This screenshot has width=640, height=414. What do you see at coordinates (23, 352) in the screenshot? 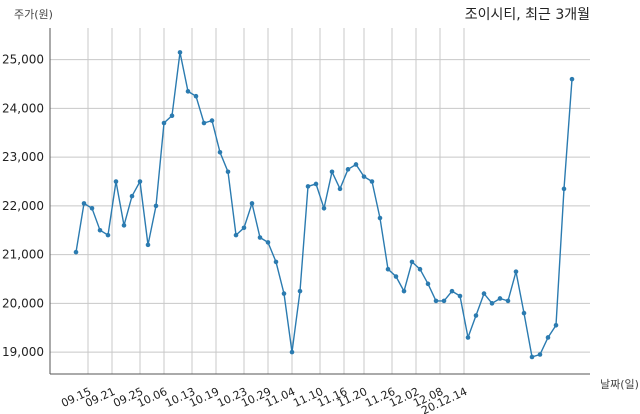
I see `y-tick-label: 19,000` at bounding box center [23, 352].